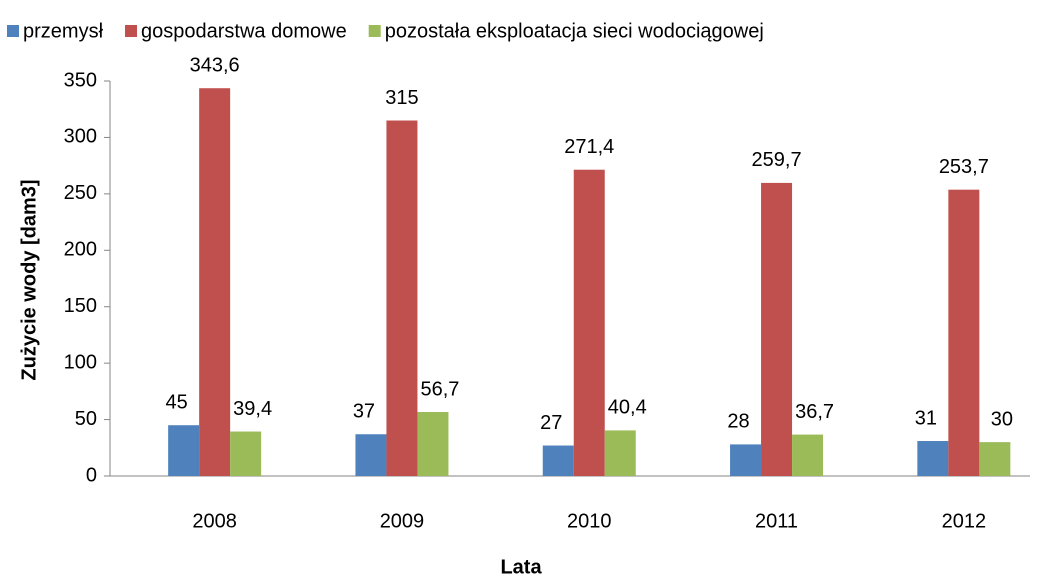  I want to click on y-tick-label: 350, so click(80, 80).